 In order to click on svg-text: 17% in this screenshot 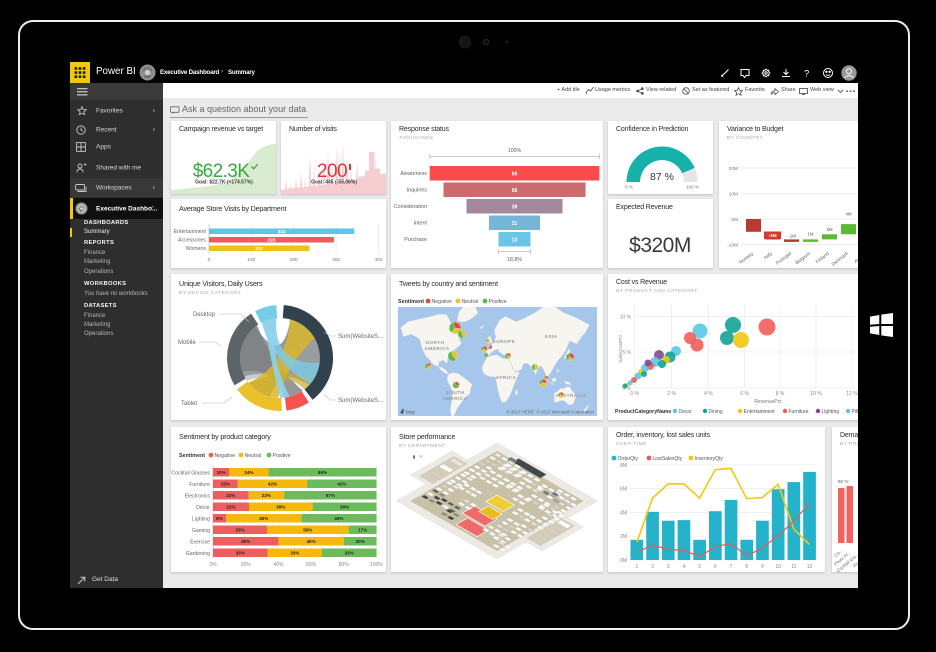, I will do `click(362, 530)`.